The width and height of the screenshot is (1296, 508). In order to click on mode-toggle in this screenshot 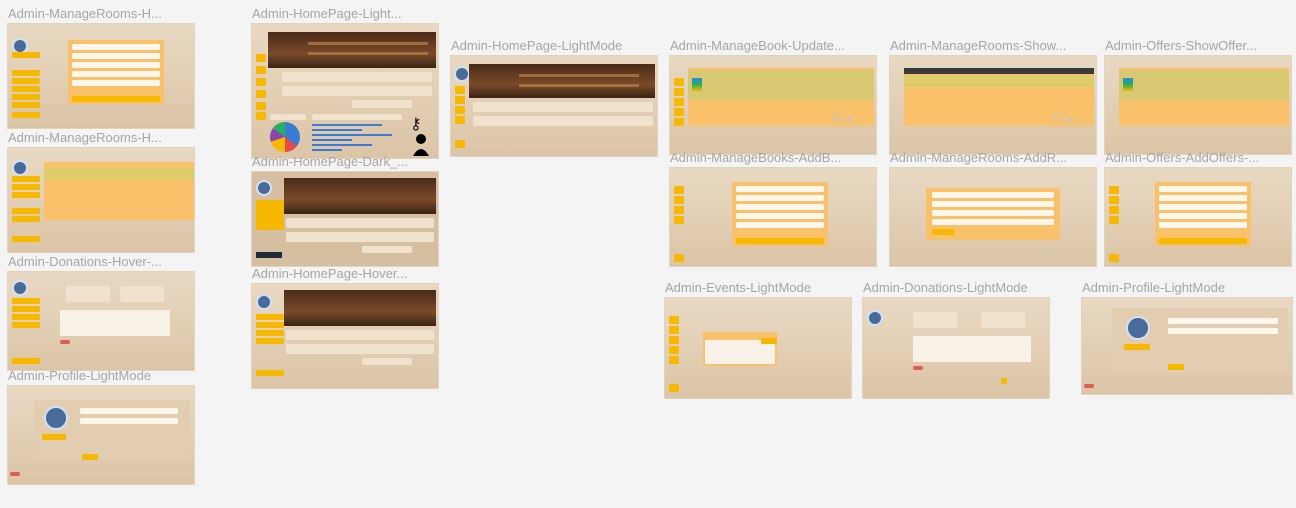, I will do `click(269, 255)`.